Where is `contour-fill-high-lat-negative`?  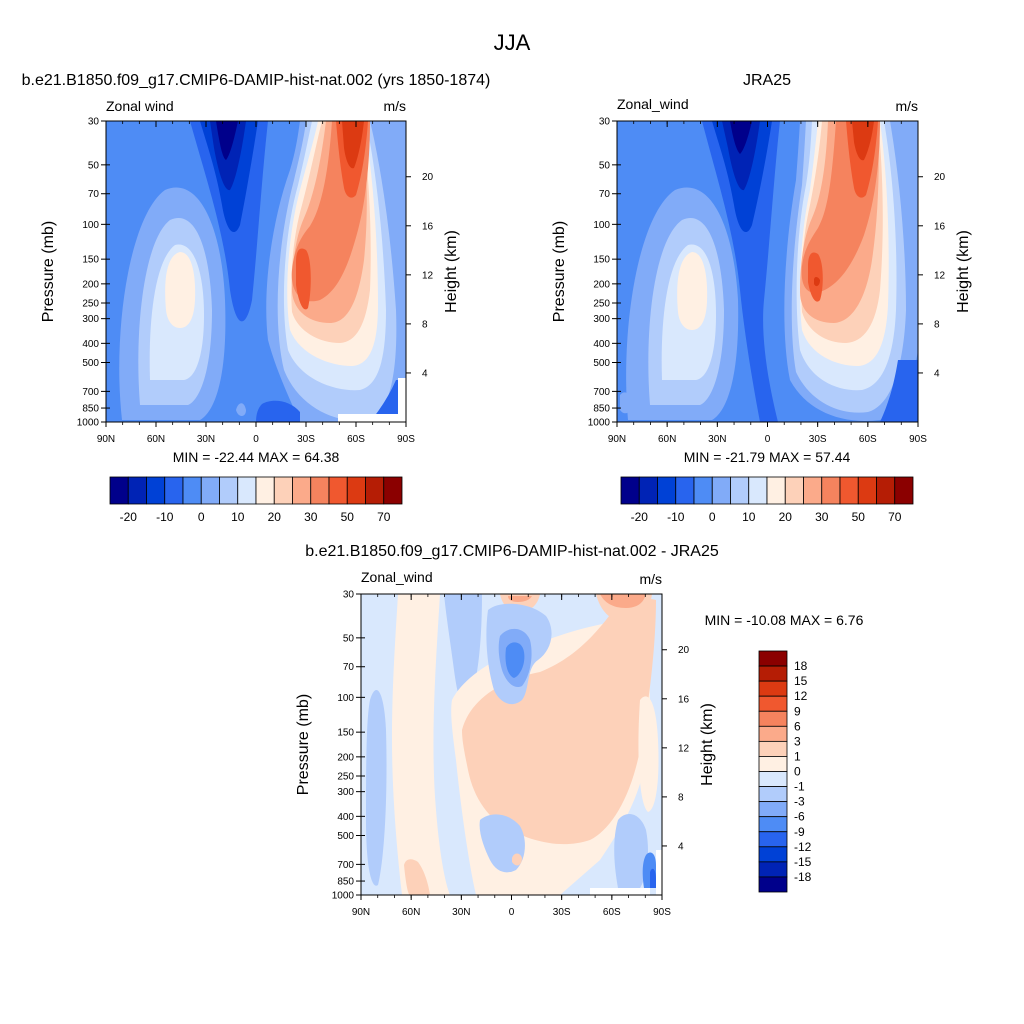 contour-fill-high-lat-negative is located at coordinates (376, 788).